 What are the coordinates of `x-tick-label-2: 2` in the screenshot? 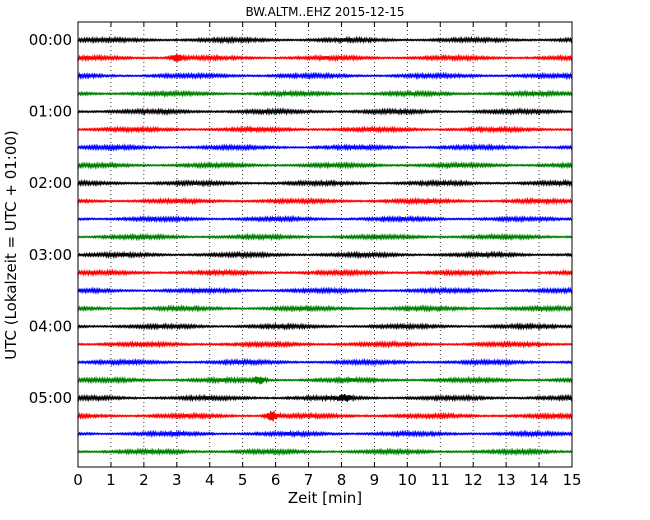 It's located at (144, 480).